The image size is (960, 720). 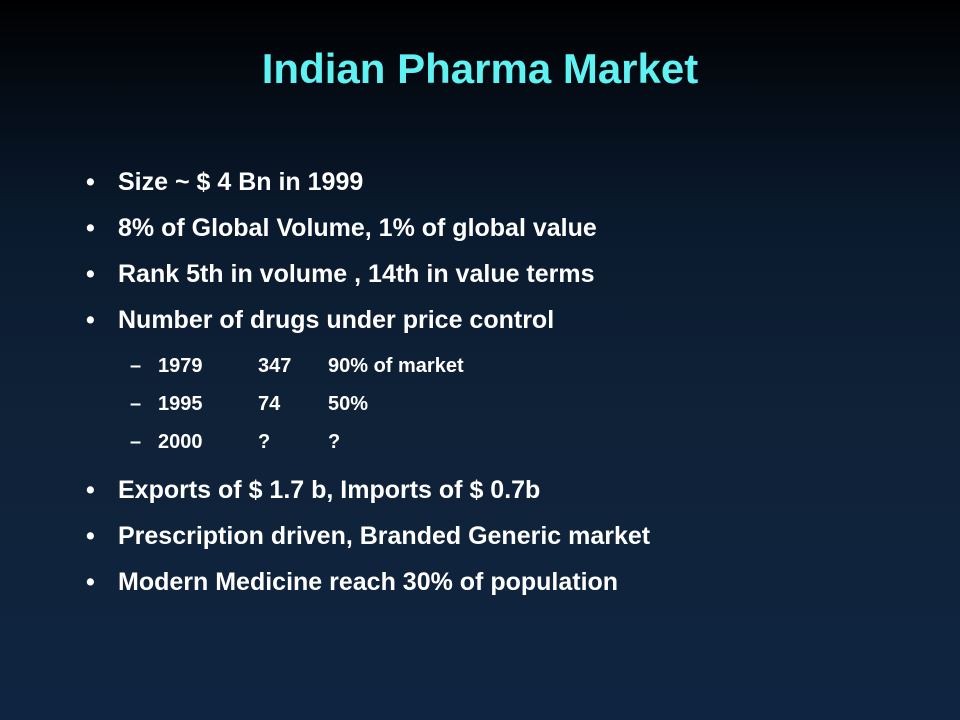 I want to click on row-share: 50%, so click(x=348, y=404).